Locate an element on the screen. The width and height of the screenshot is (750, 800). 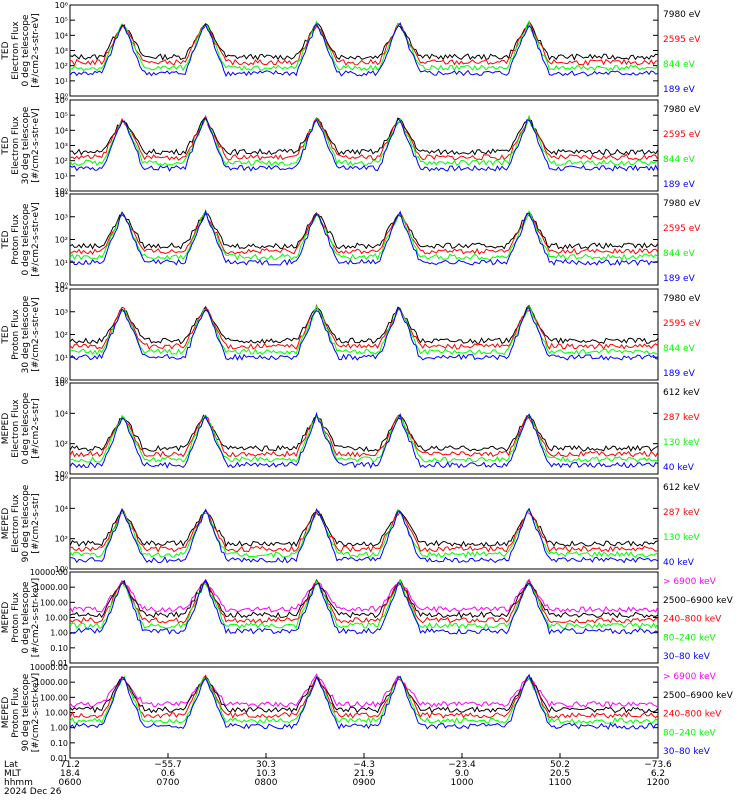
y-tick-label: 0.10 is located at coordinates (59, 648).